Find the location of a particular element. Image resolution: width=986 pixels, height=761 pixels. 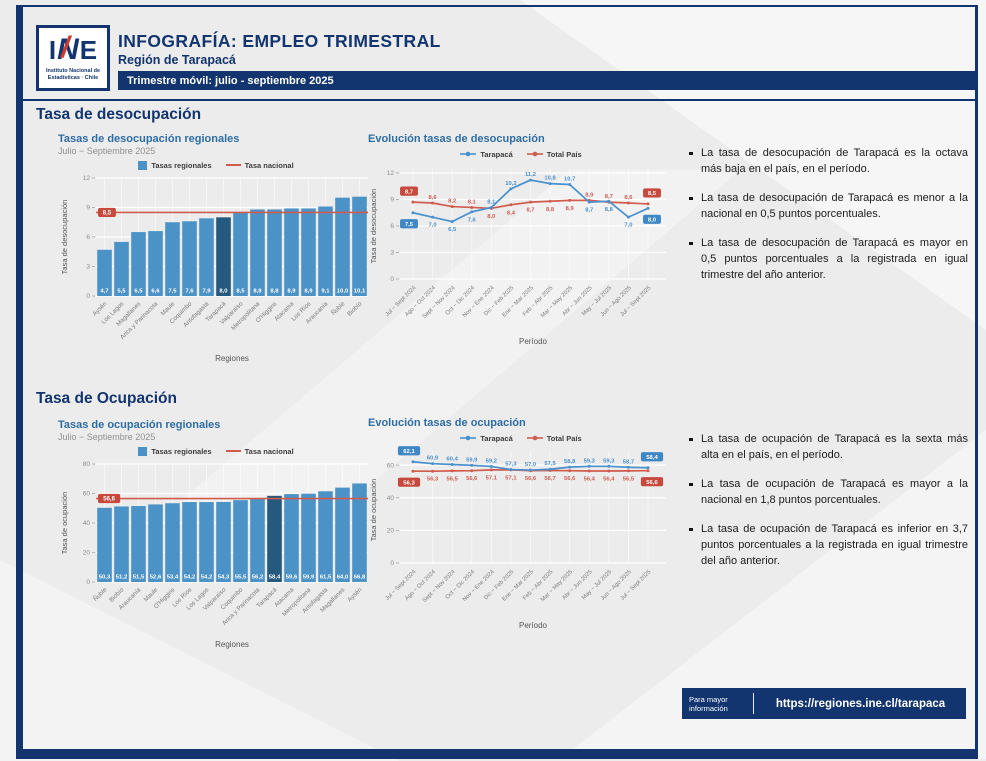

svg-text: Ñuble is located at coordinates (100, 594).